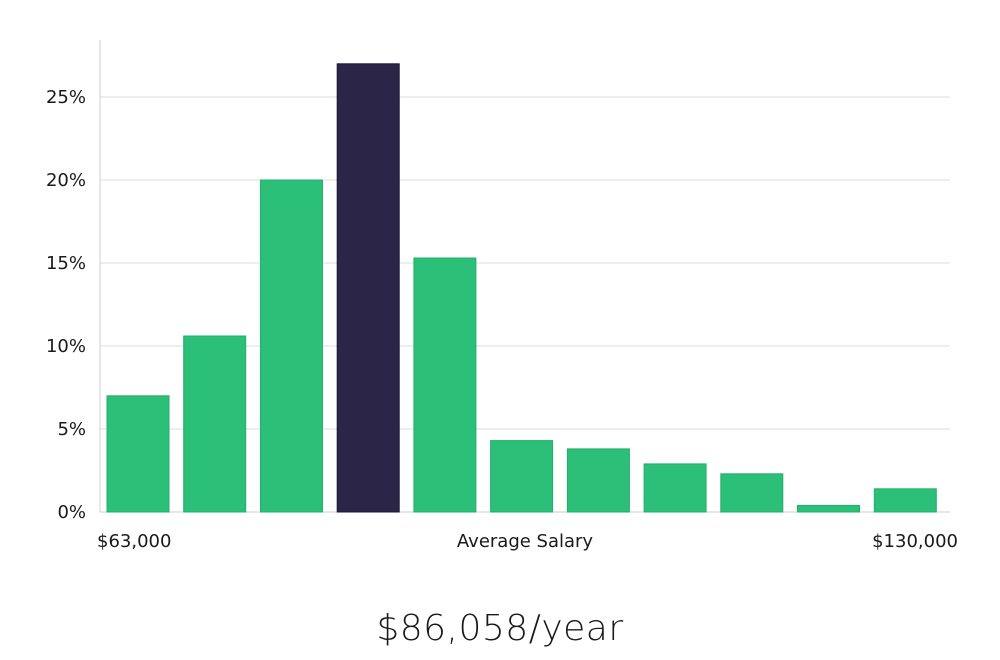 Image resolution: width=1000 pixels, height=660 pixels. I want to click on y-tick-label: 15%, so click(66, 263).